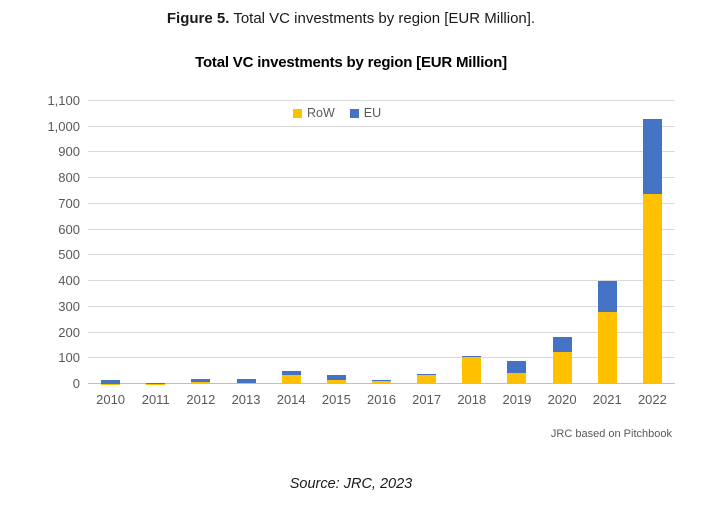 The height and width of the screenshot is (505, 702). What do you see at coordinates (246, 399) in the screenshot?
I see `x-tick-label: 2013` at bounding box center [246, 399].